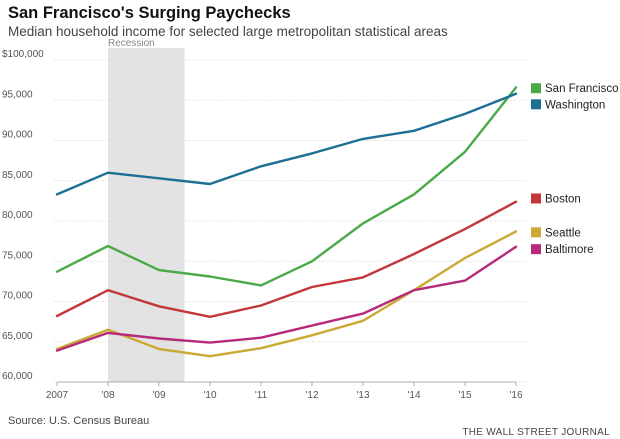  I want to click on x-tick-label: '16, so click(515, 395).